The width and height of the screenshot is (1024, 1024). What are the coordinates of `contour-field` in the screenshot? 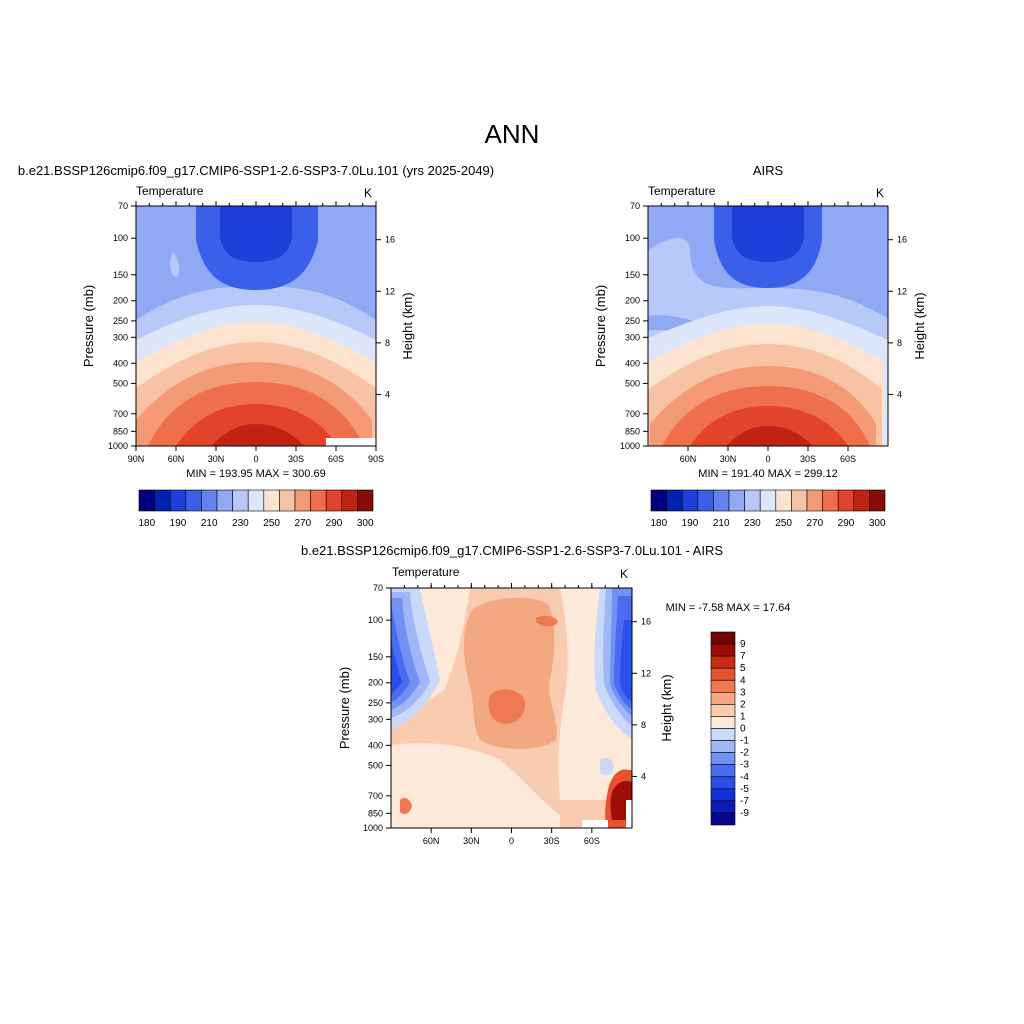 It's located at (768, 326).